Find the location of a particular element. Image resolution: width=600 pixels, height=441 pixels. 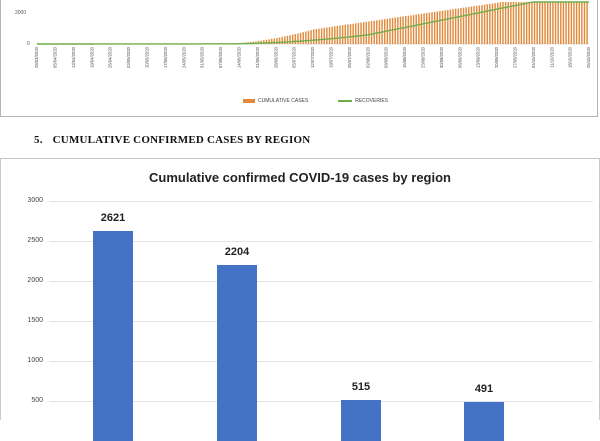

date-tick-label: 20/09/2020 is located at coordinates (496, 57).